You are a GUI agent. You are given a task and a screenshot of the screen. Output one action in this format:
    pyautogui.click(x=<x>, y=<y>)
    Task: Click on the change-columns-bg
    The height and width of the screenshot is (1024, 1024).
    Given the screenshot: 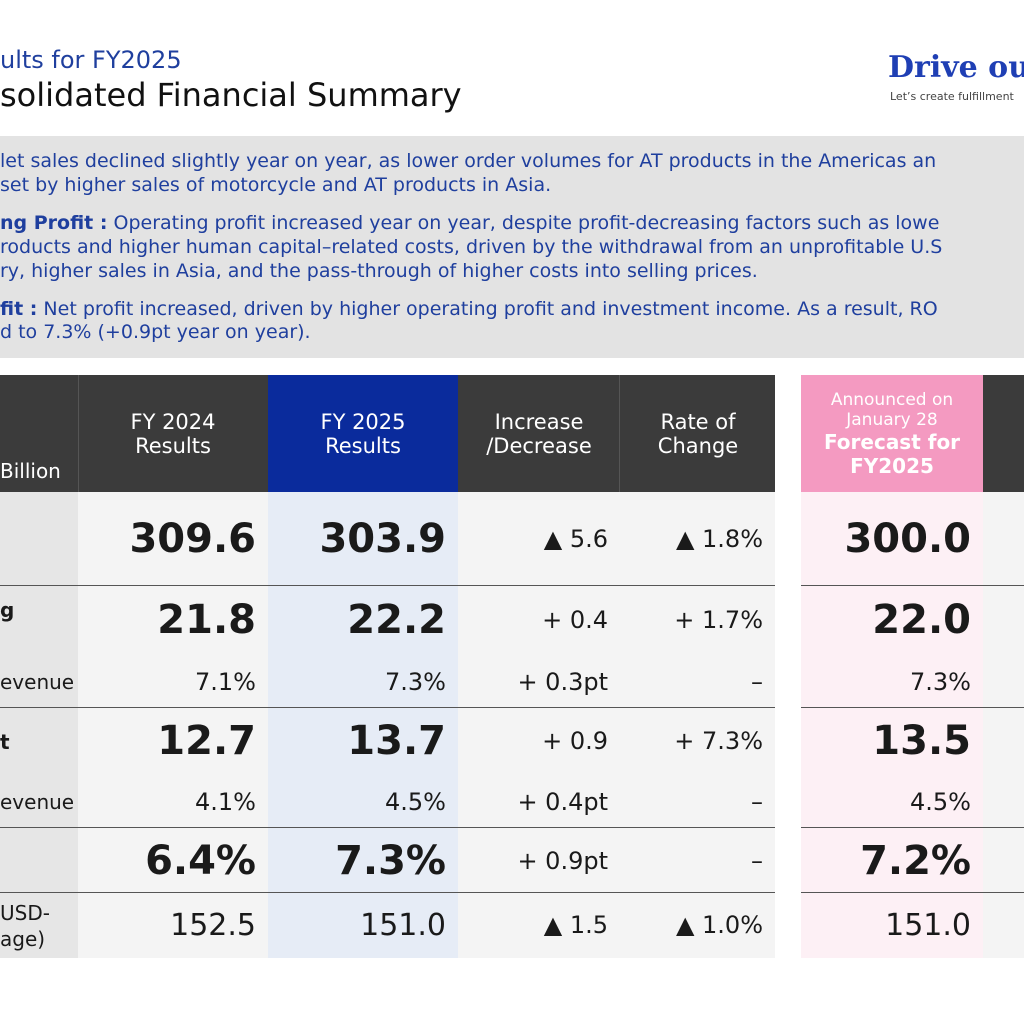 What is the action you would take?
    pyautogui.click(x=616, y=725)
    